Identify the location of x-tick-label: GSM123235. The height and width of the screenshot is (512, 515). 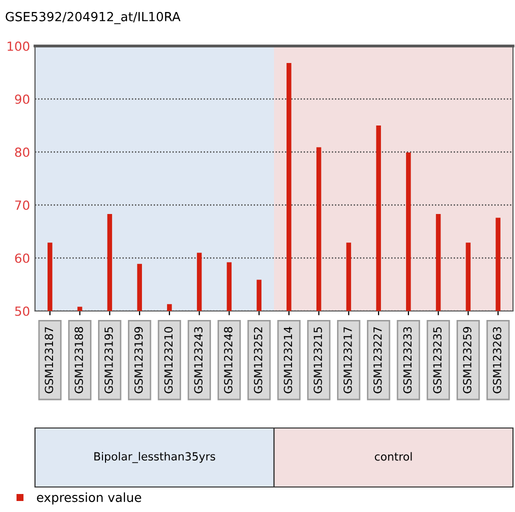
(437, 360).